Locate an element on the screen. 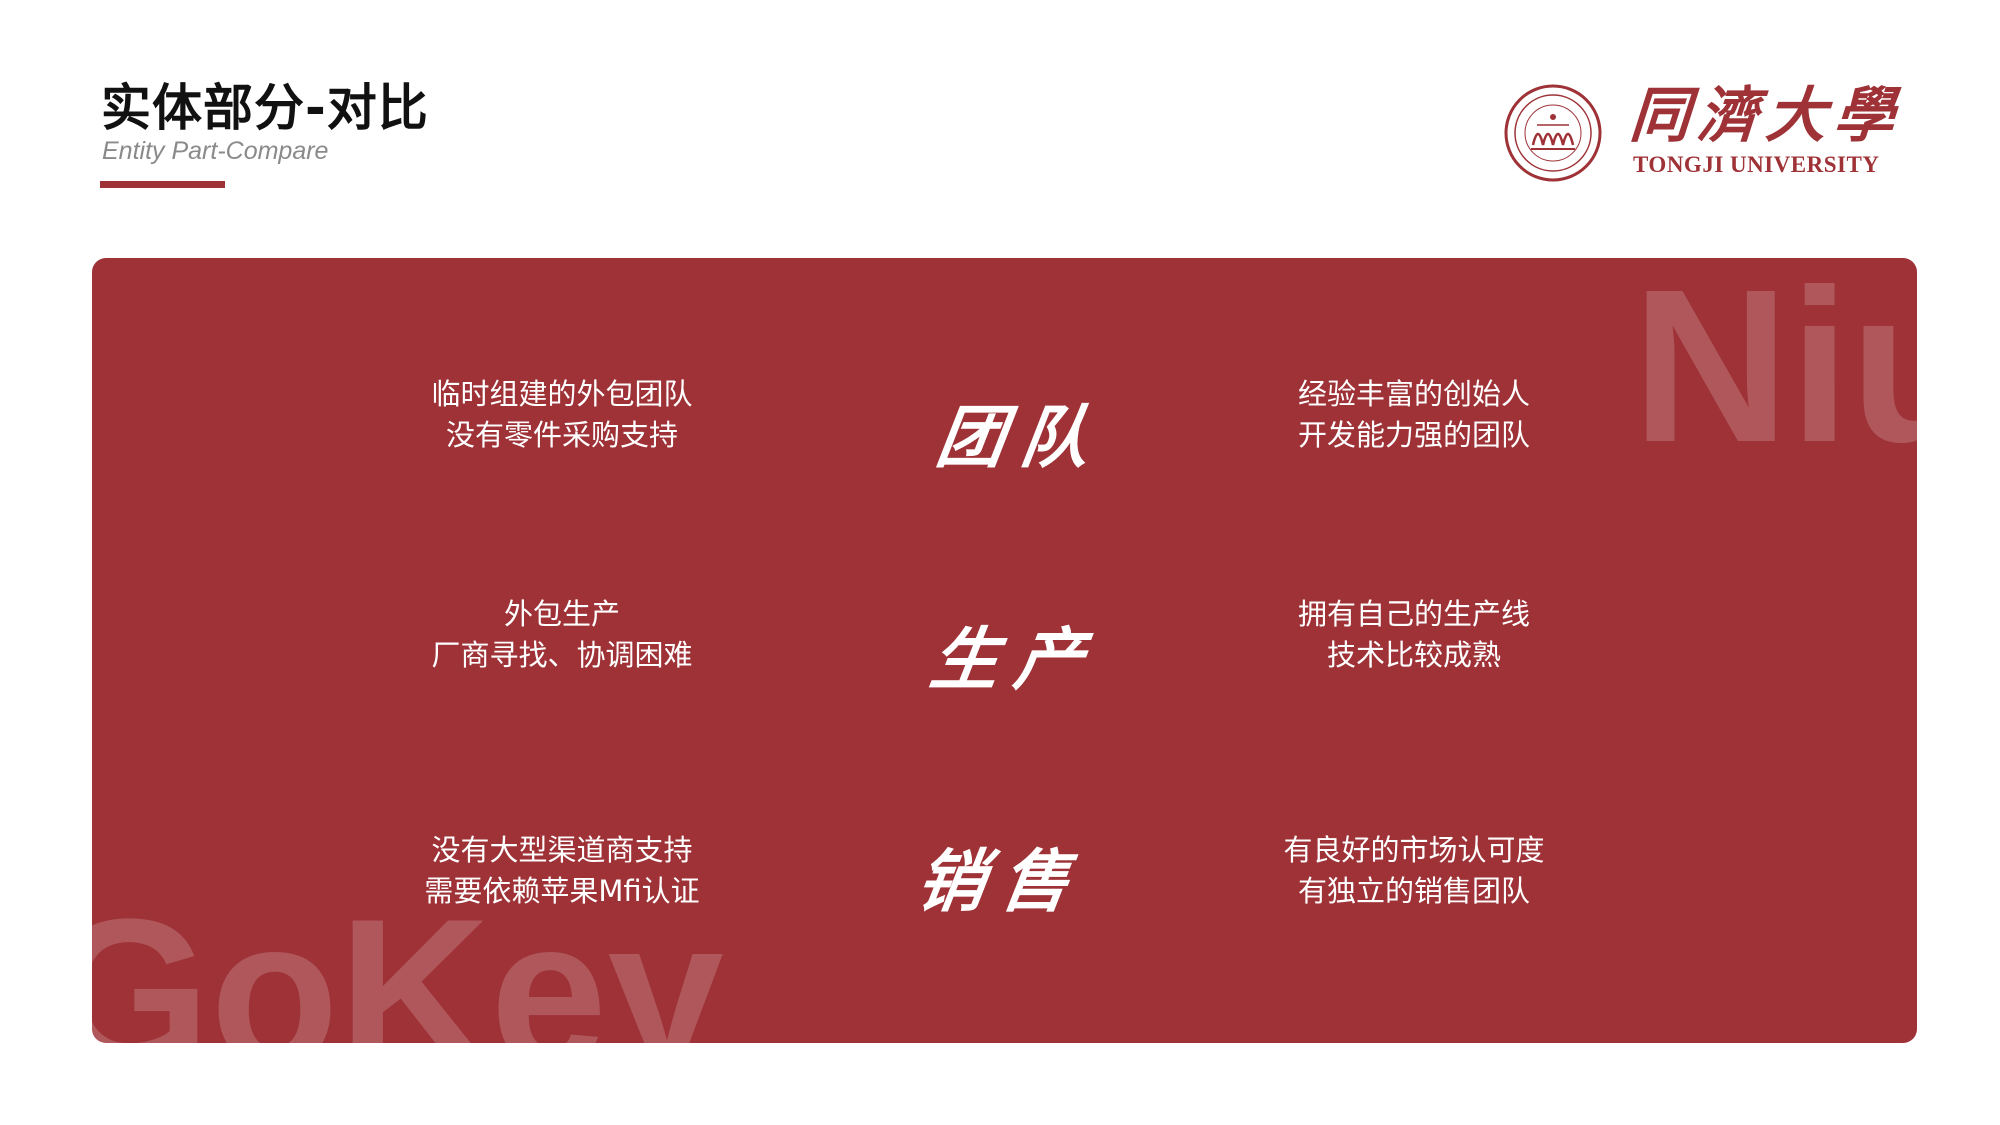  row-sales-right-line-2: 有独立的销售团队 is located at coordinates (1413, 891).